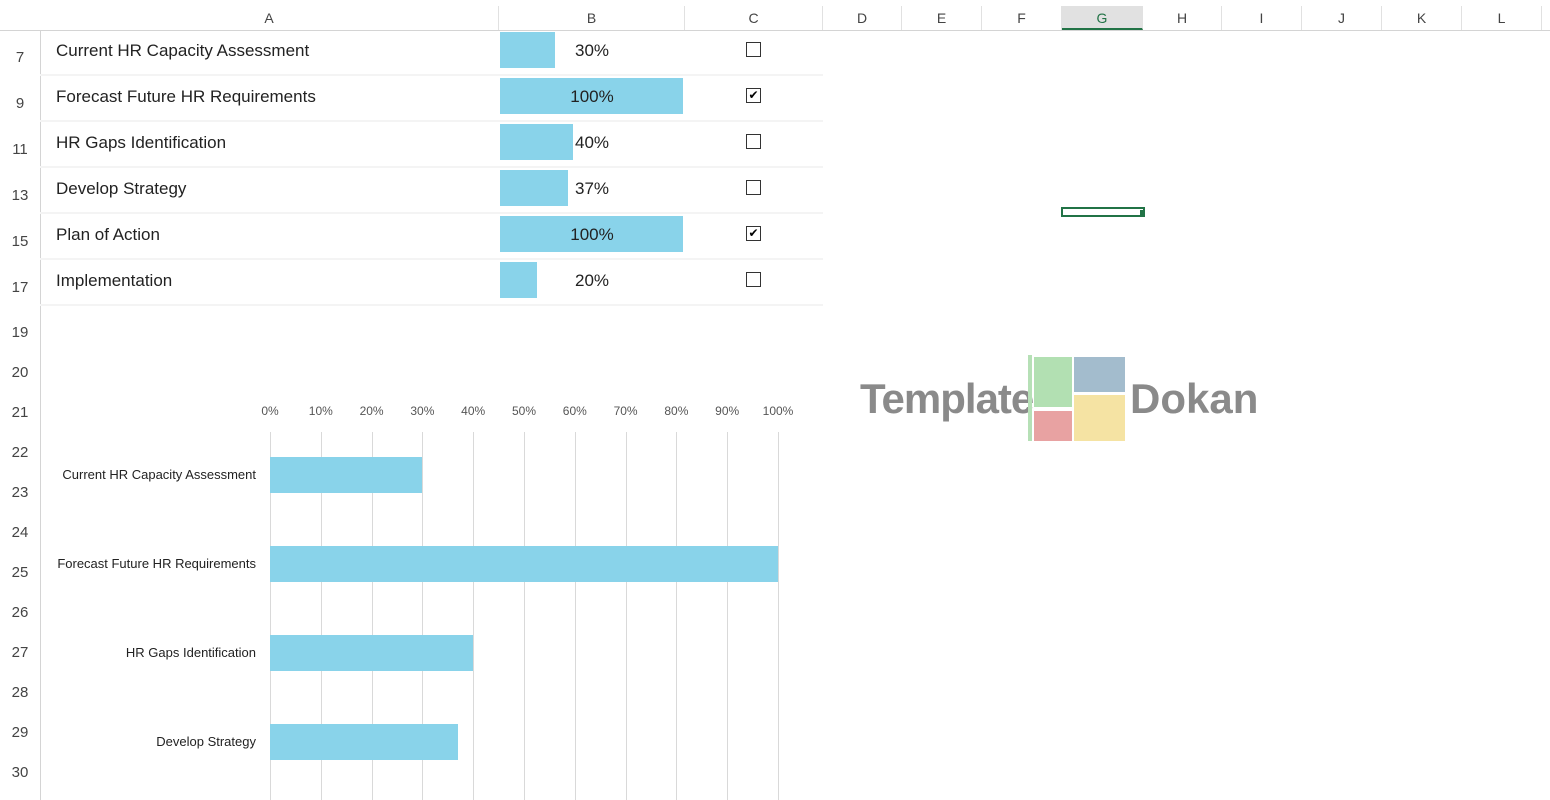 The height and width of the screenshot is (800, 1550). Describe the element at coordinates (592, 50) in the screenshot. I see `progress-value: 30%` at that location.